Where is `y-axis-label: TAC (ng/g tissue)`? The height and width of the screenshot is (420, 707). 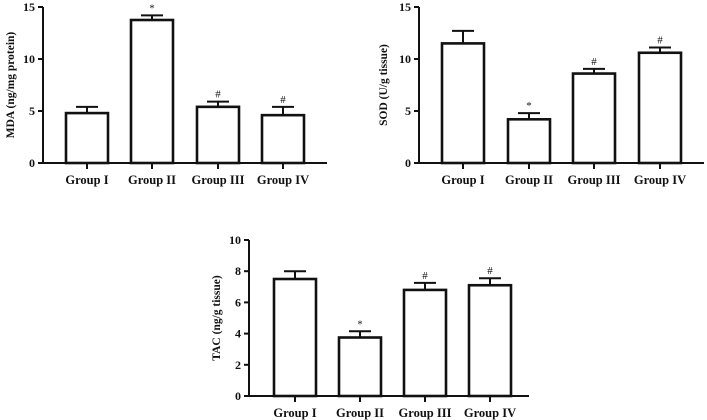 y-axis-label: TAC (ng/g tissue) is located at coordinates (217, 318).